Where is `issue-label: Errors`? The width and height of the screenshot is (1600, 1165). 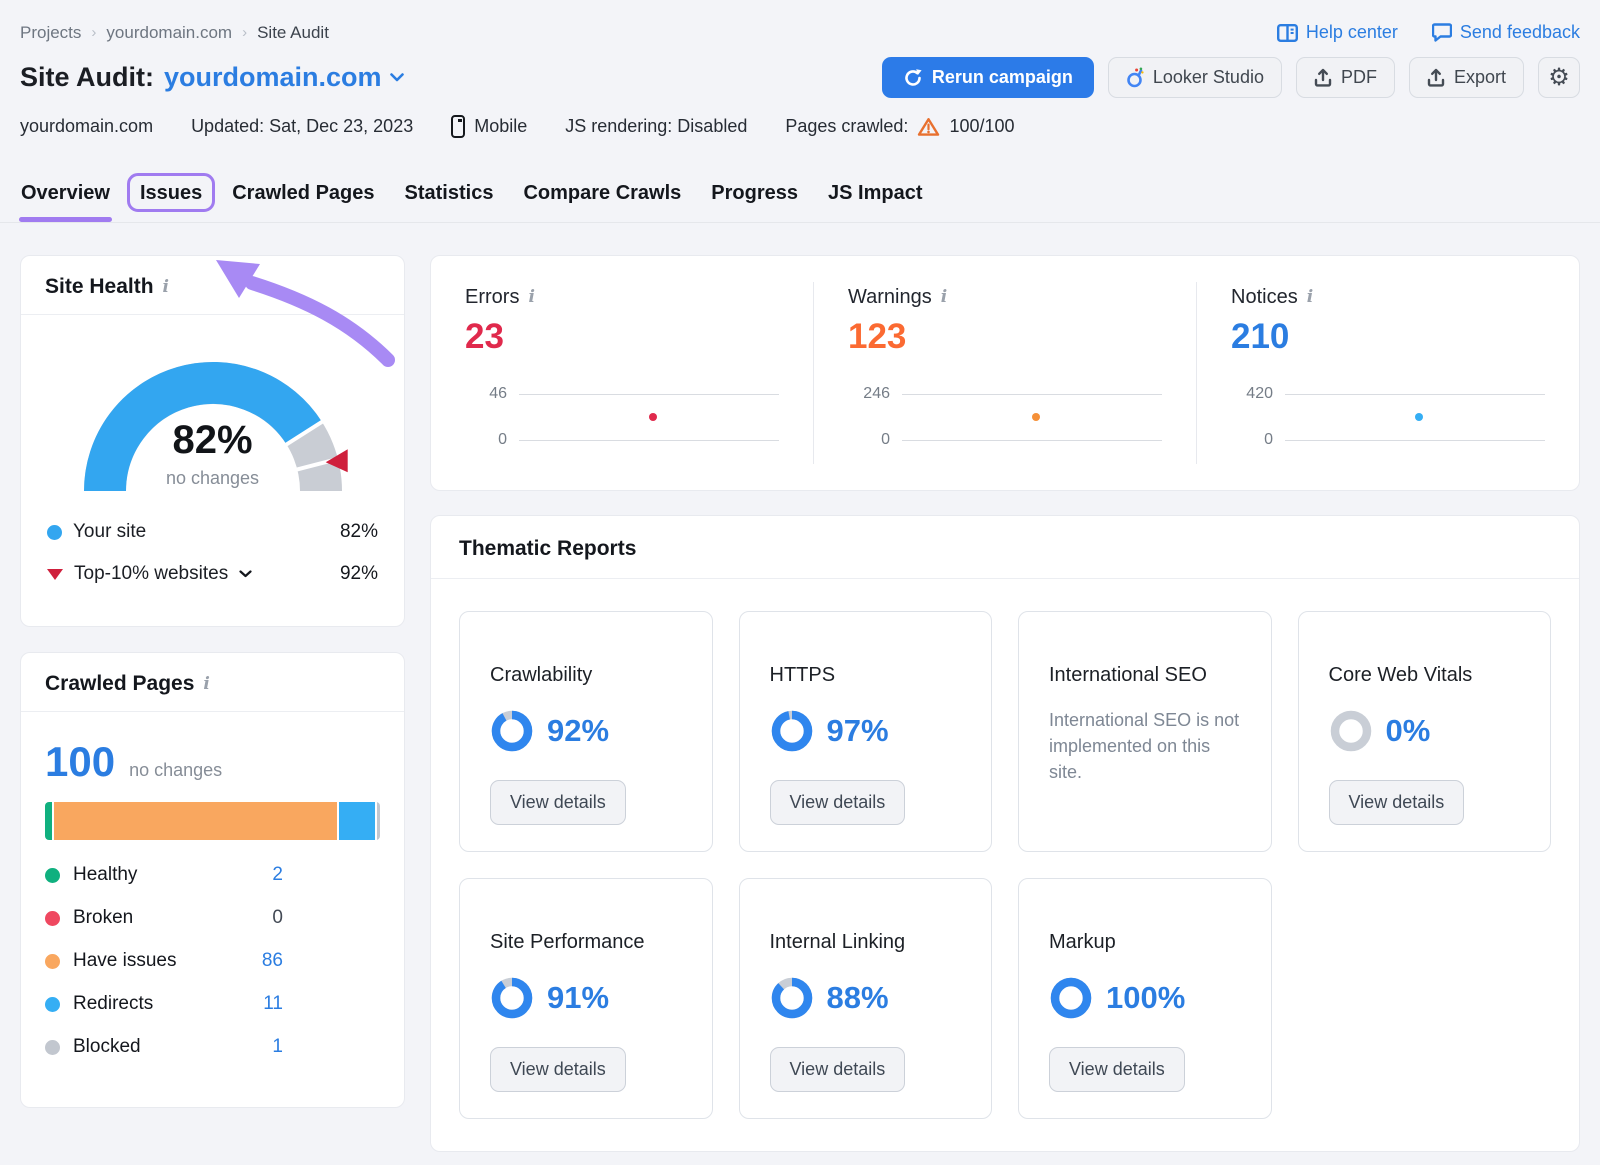
issue-label: Errors is located at coordinates (492, 297).